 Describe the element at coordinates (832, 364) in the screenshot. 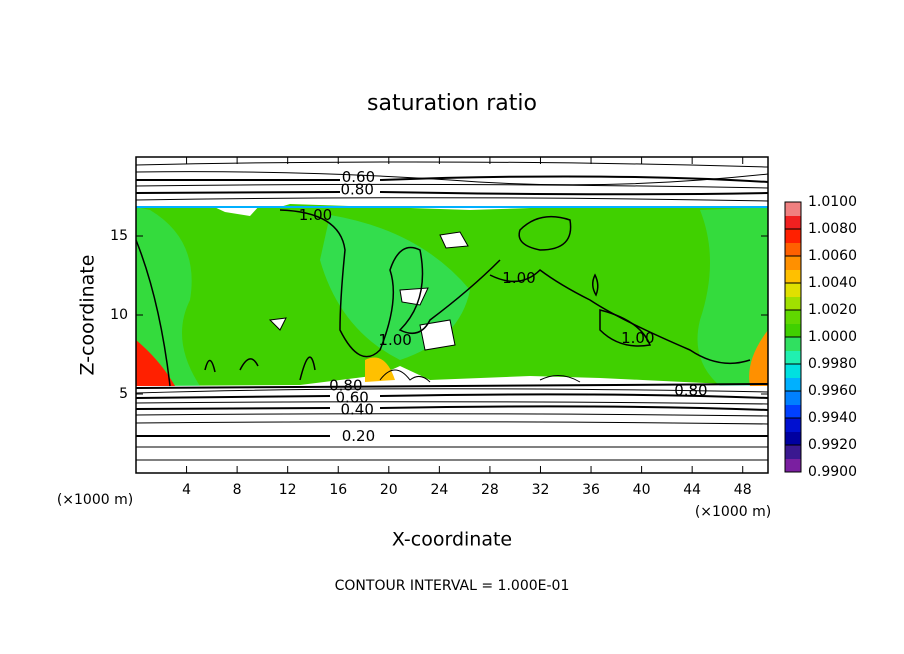

I see `colorbar-tick-label: 0.9980` at that location.